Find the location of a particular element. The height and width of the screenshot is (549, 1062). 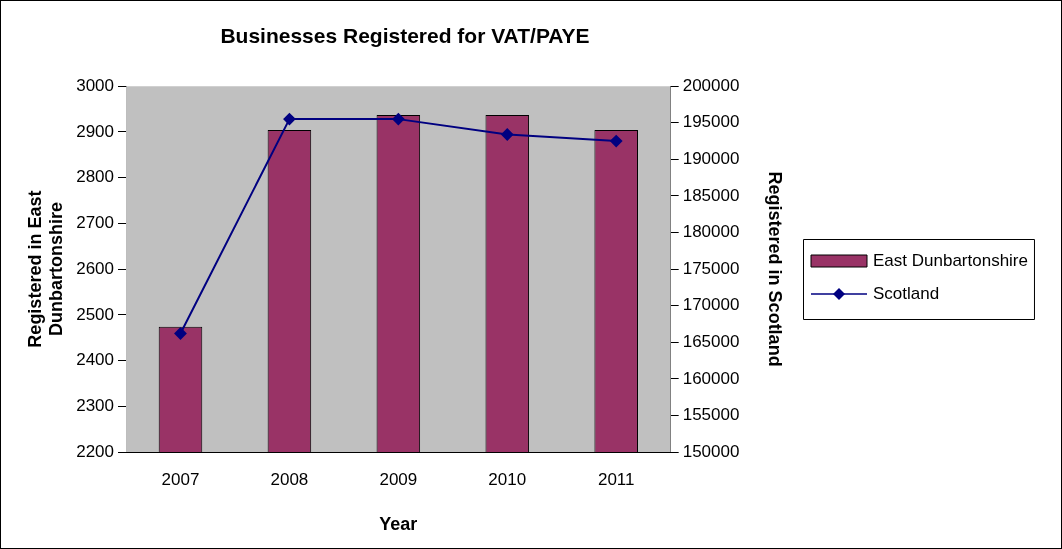

y2-tick-label: 170000 is located at coordinates (711, 305).